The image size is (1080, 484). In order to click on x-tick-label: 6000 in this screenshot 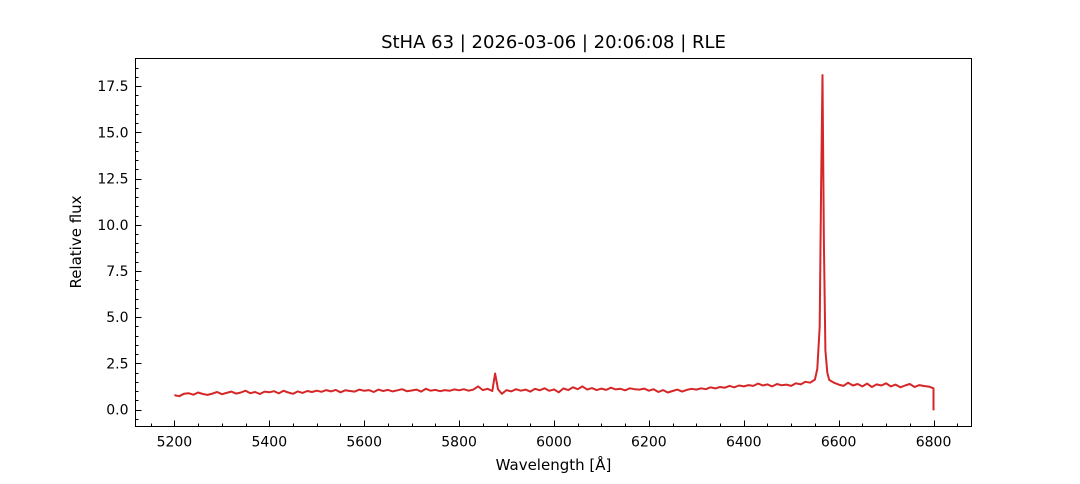, I will do `click(554, 443)`.